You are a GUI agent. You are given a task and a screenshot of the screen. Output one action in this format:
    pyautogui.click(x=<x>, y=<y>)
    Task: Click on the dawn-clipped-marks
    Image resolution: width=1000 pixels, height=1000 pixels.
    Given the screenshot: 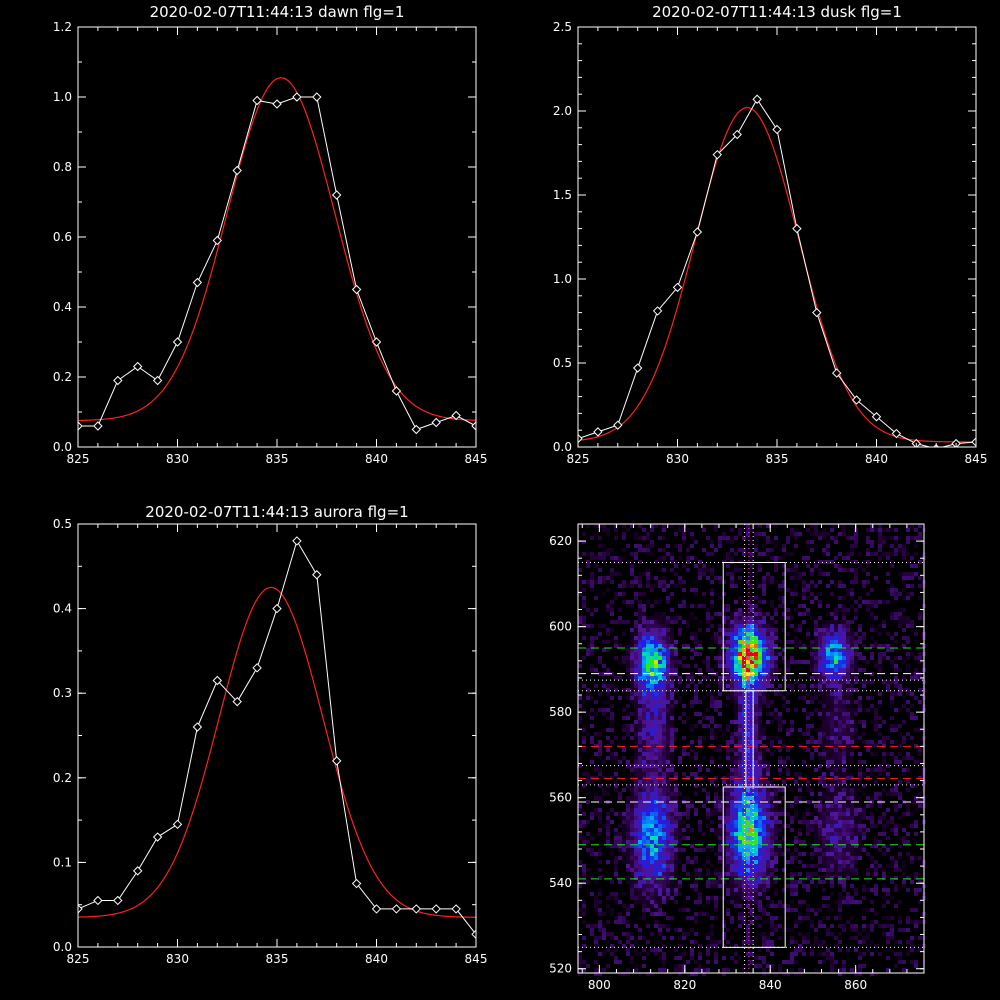 What is the action you would take?
    pyautogui.click(x=277, y=256)
    